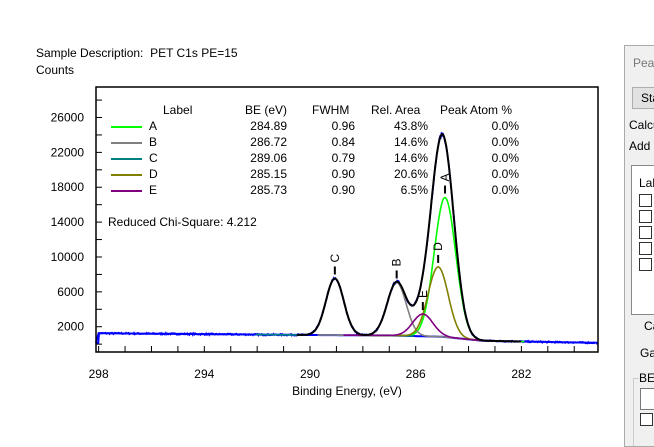 This screenshot has width=654, height=447. Describe the element at coordinates (416, 374) in the screenshot. I see `x-tick-label: 286` at that location.